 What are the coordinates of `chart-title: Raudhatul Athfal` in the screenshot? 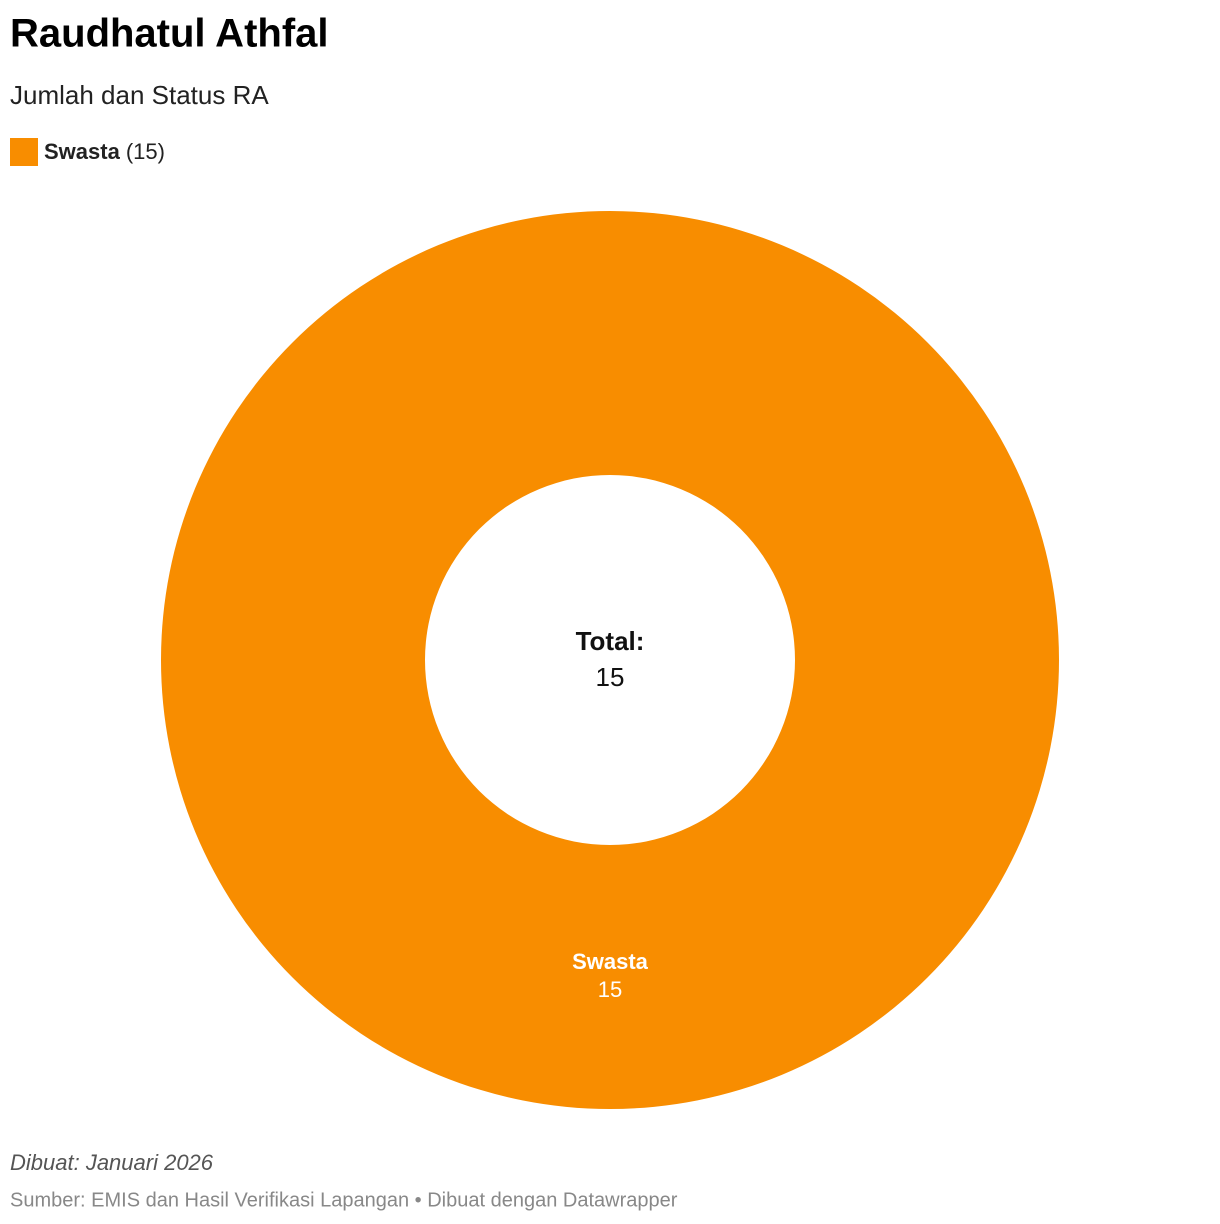 It's located at (169, 34).